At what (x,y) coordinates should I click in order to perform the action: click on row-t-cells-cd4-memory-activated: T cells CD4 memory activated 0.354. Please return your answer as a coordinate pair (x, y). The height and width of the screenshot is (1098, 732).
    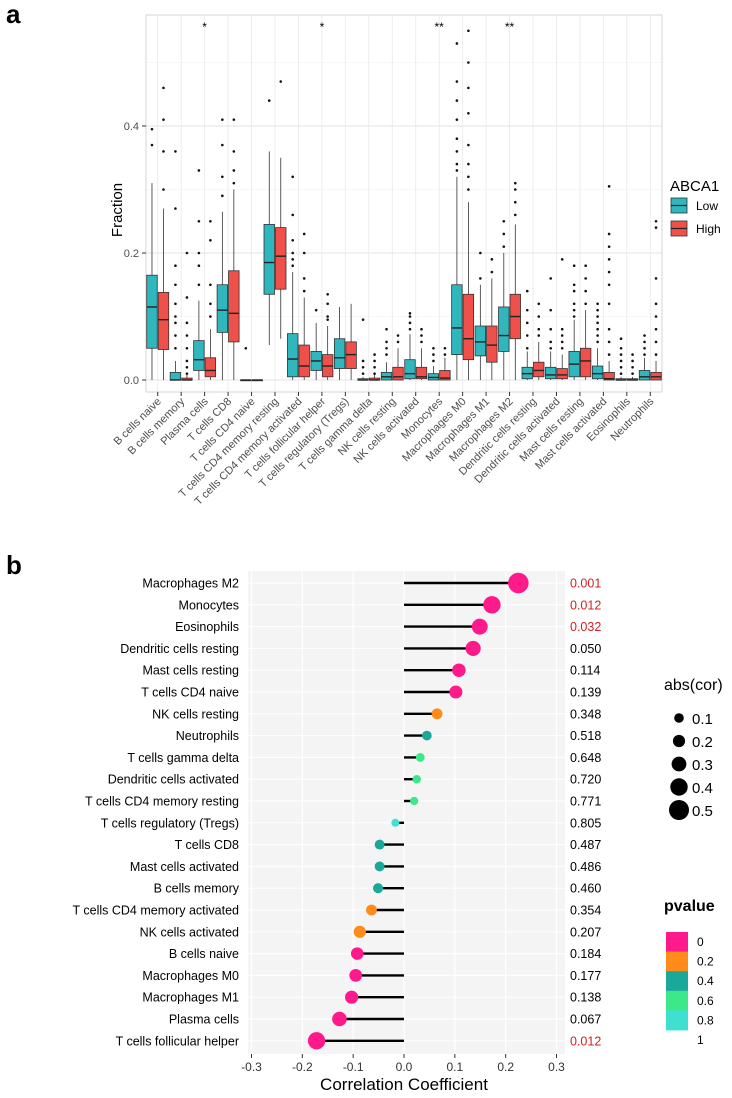
    Looking at the image, I should click on (337, 911).